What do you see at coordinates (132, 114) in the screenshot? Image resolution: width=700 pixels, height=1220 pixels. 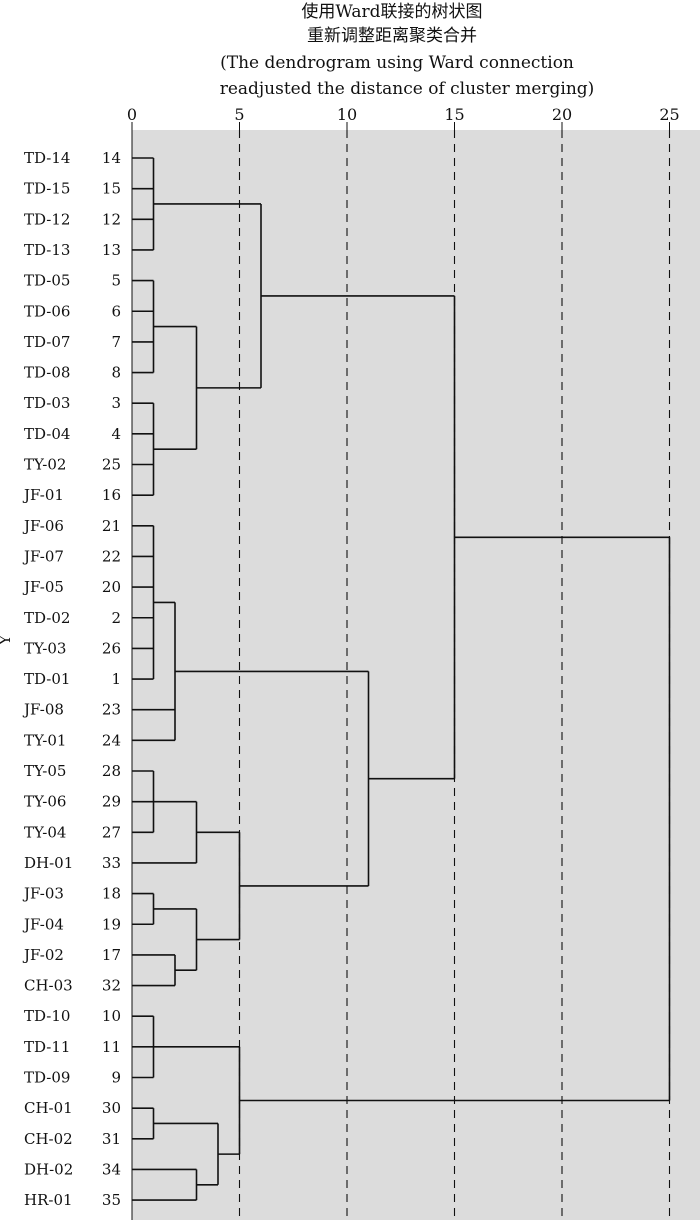 I see `tick-label-0: 0` at bounding box center [132, 114].